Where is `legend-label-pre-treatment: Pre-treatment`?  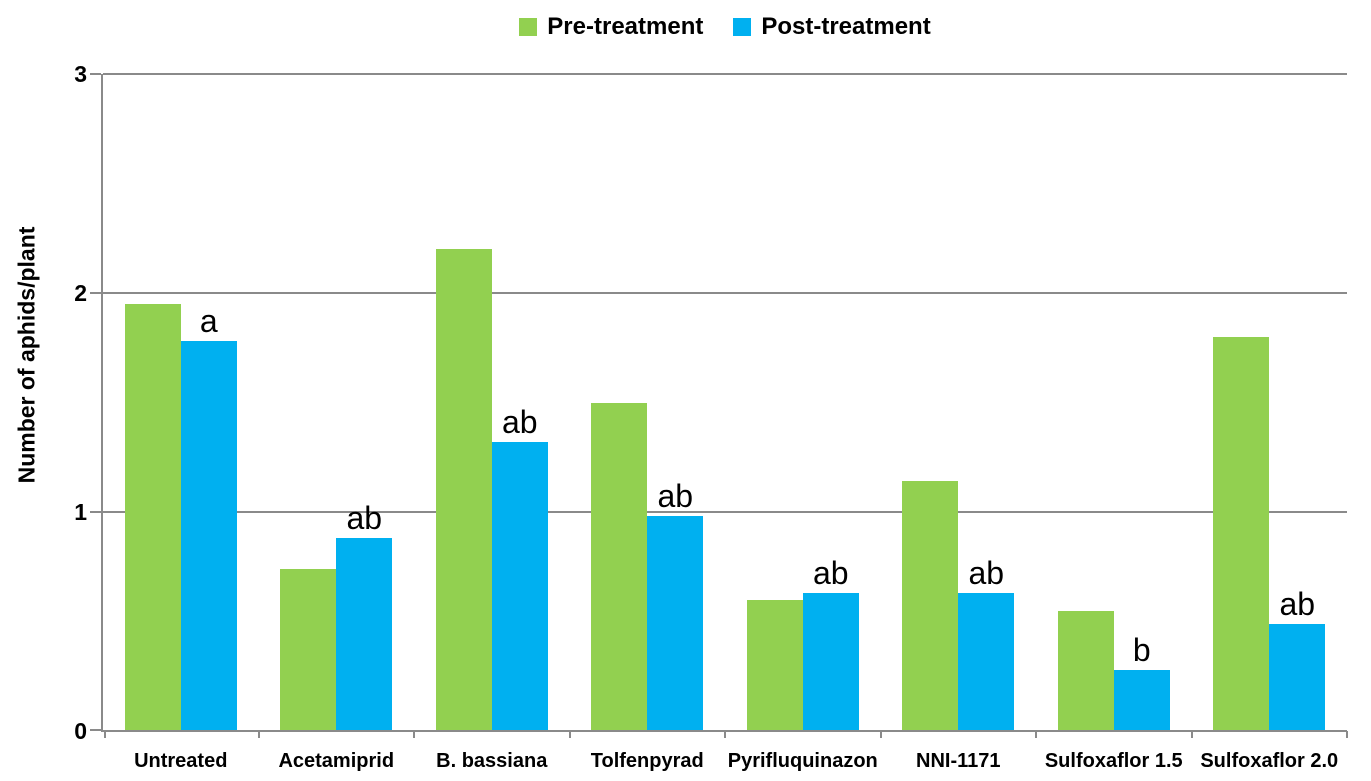 legend-label-pre-treatment: Pre-treatment is located at coordinates (625, 26).